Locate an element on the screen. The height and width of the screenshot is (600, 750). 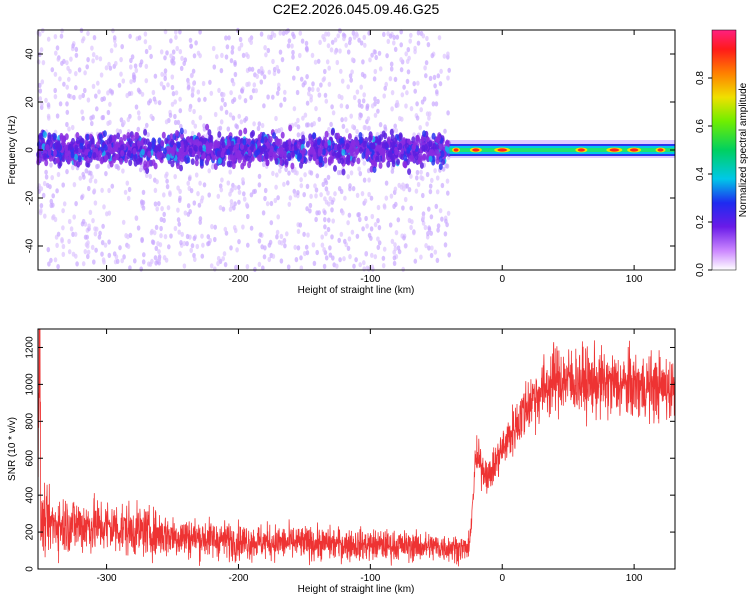
narrow-band-peak-core is located at coordinates (456, 150).